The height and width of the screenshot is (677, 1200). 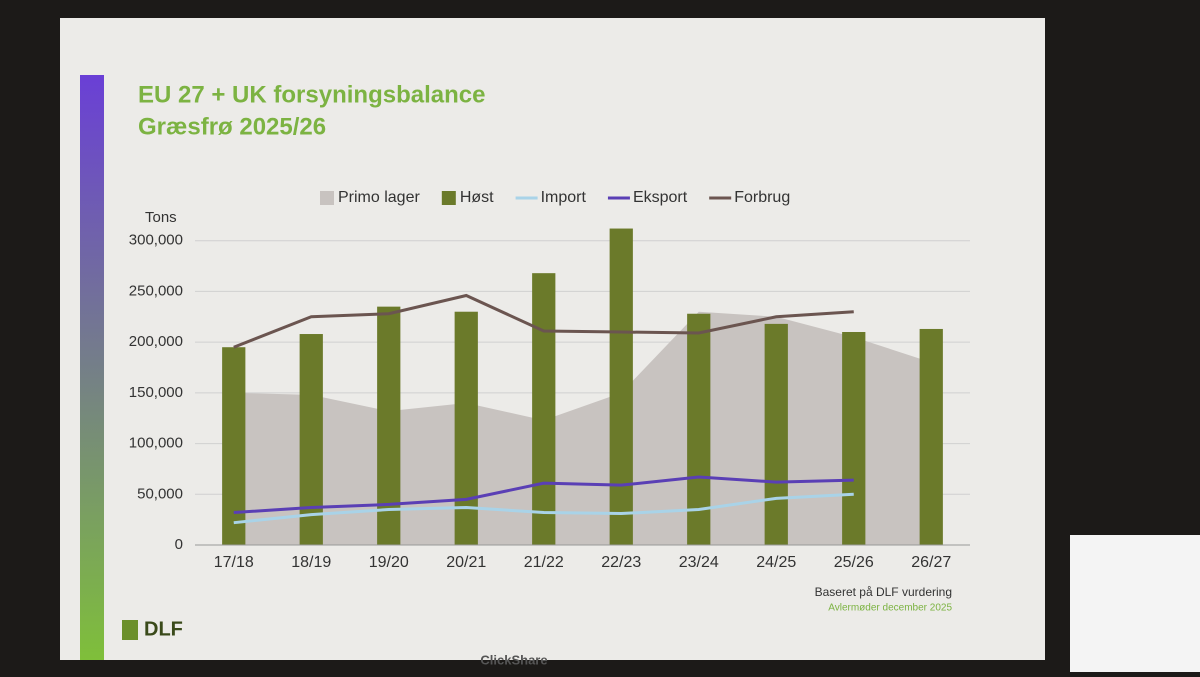 I want to click on x-tick-label: 25/26, so click(x=854, y=562).